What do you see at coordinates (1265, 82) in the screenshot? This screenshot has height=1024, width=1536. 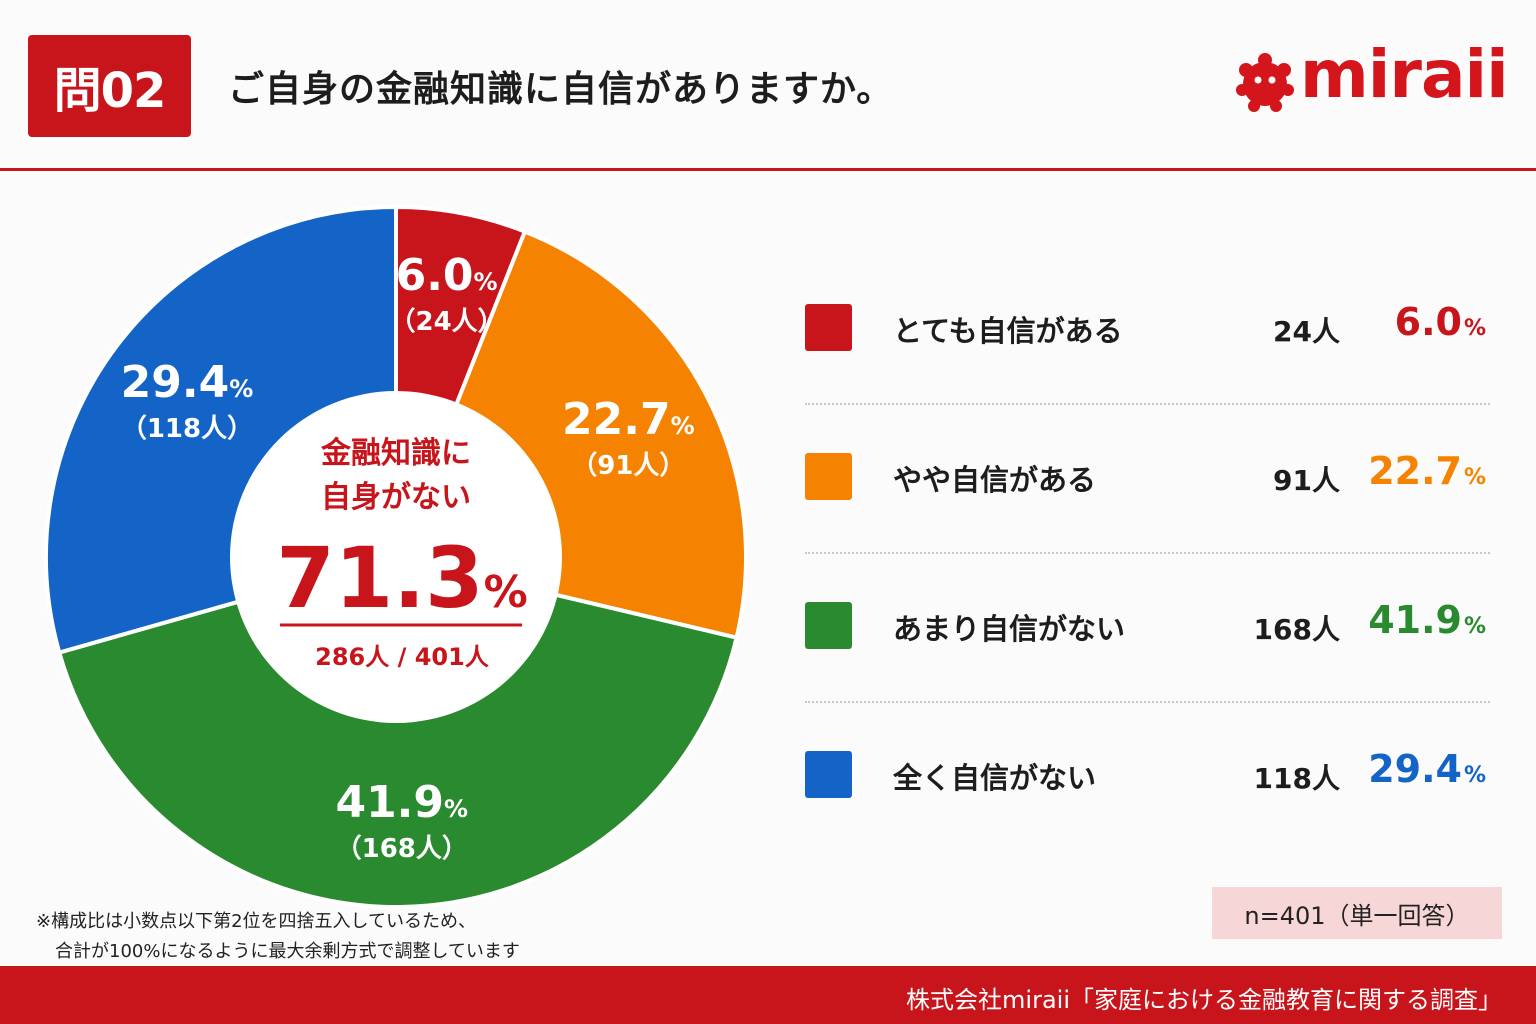 I see `mascot-icon` at bounding box center [1265, 82].